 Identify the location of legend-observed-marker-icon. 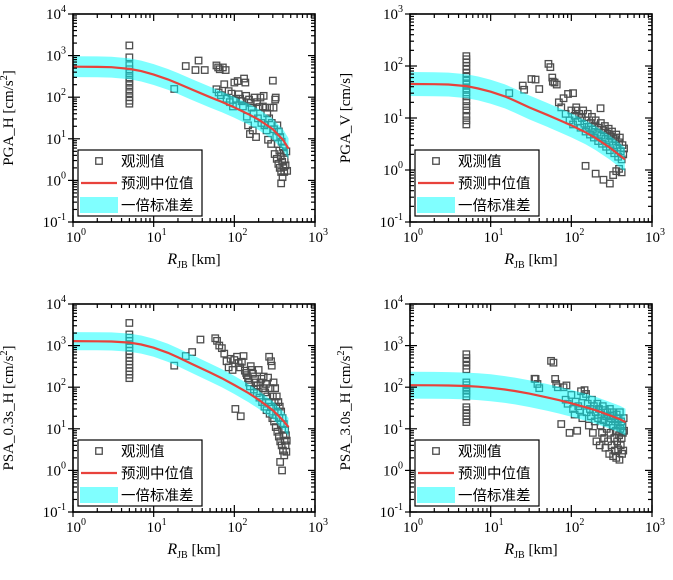
(436, 161).